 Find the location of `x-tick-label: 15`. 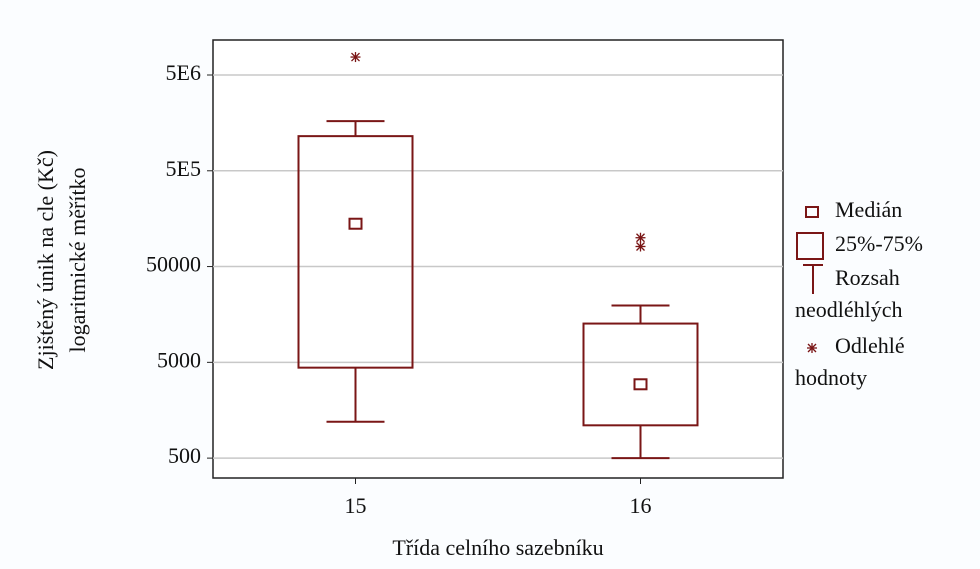

x-tick-label: 15 is located at coordinates (356, 505).